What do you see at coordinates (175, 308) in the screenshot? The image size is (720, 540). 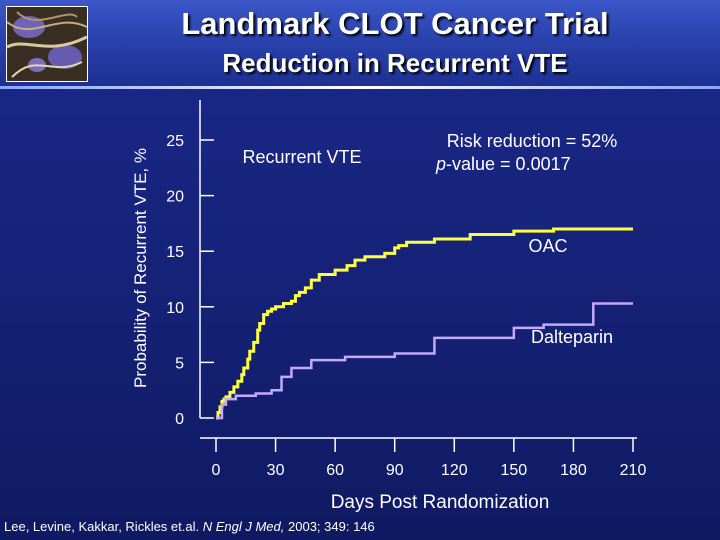 I see `y-tick-label: 10` at bounding box center [175, 308].